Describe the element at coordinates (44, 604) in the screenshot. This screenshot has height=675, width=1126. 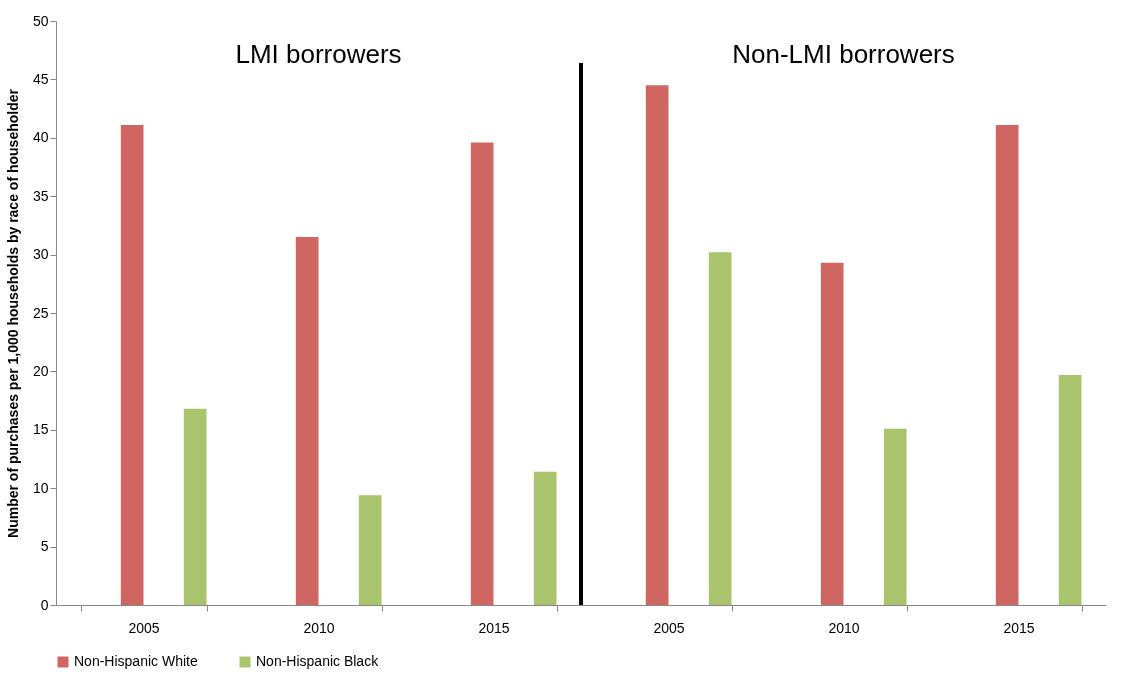
I see `y-tick-label: 0` at that location.